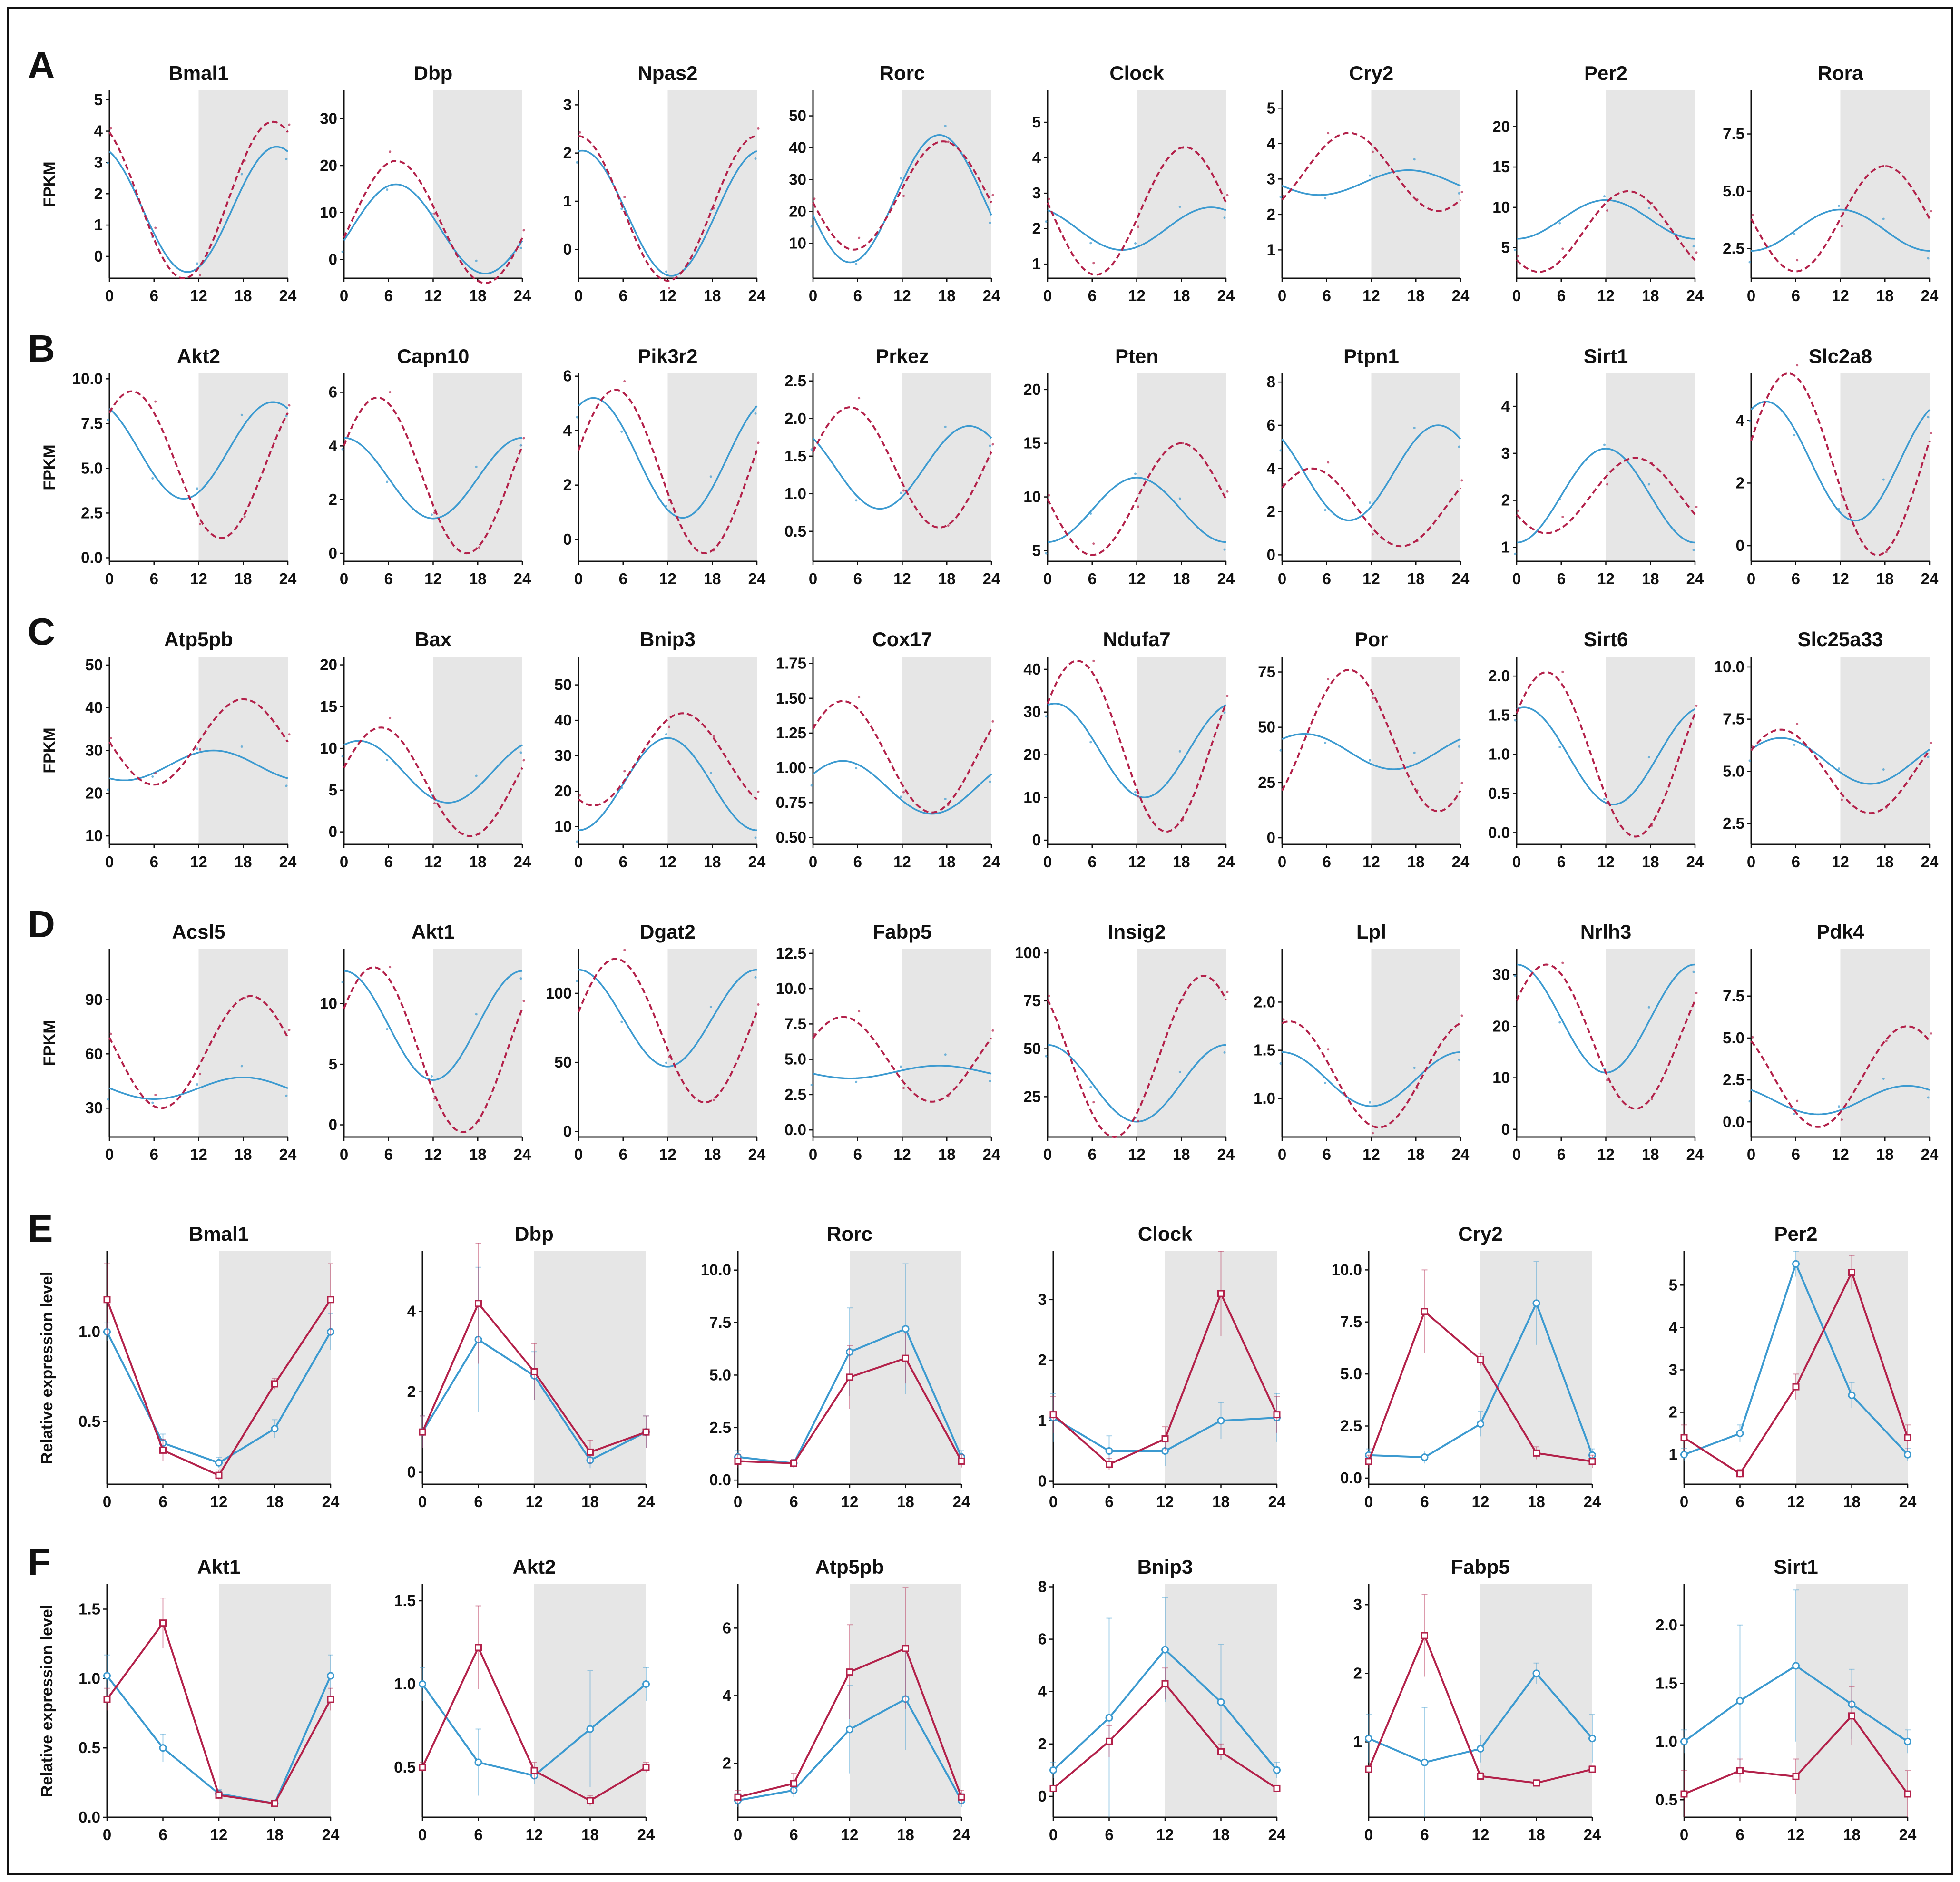 The height and width of the screenshot is (1882, 1960). Describe the element at coordinates (1271, 249) in the screenshot. I see `y-tick-label: 1` at that location.